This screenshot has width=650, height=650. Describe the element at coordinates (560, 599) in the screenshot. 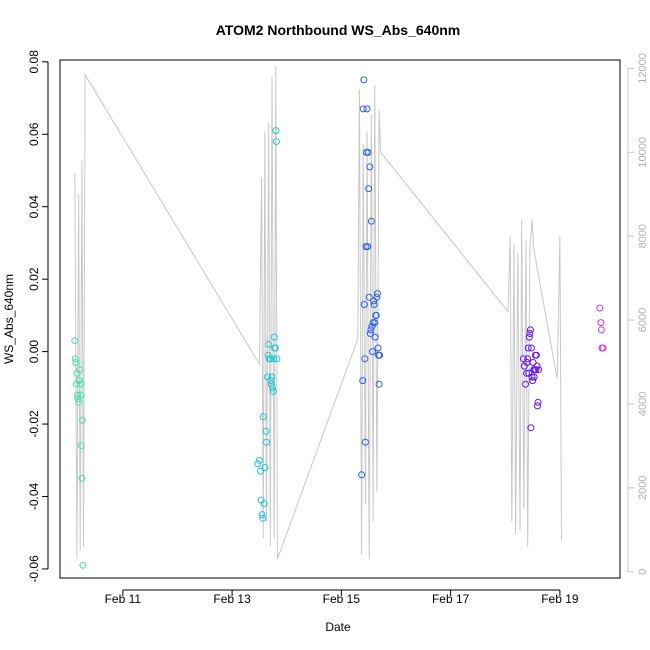

I see `x-tick-label: Feb 19` at that location.